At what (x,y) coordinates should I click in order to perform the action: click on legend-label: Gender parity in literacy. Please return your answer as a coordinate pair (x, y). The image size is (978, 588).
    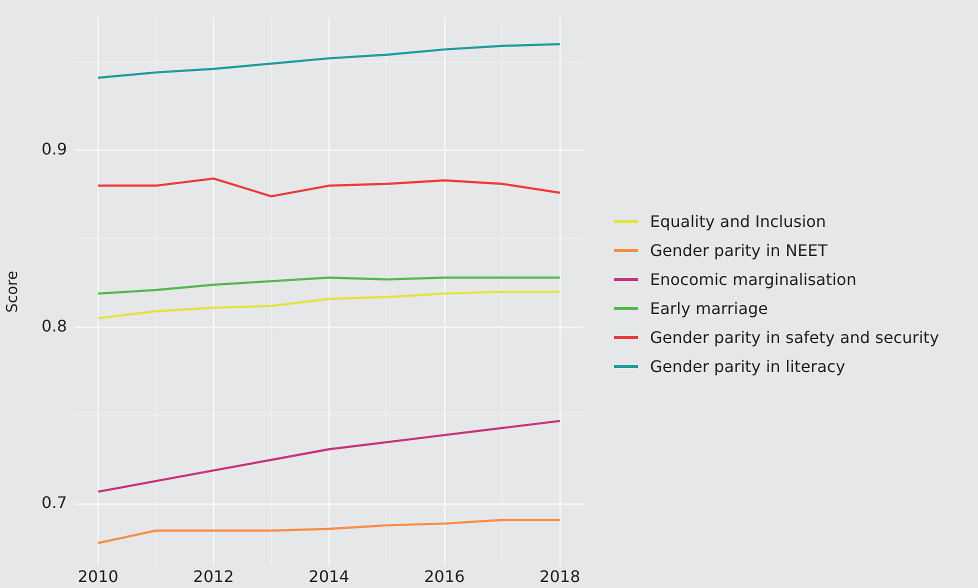
    Looking at the image, I should click on (748, 366).